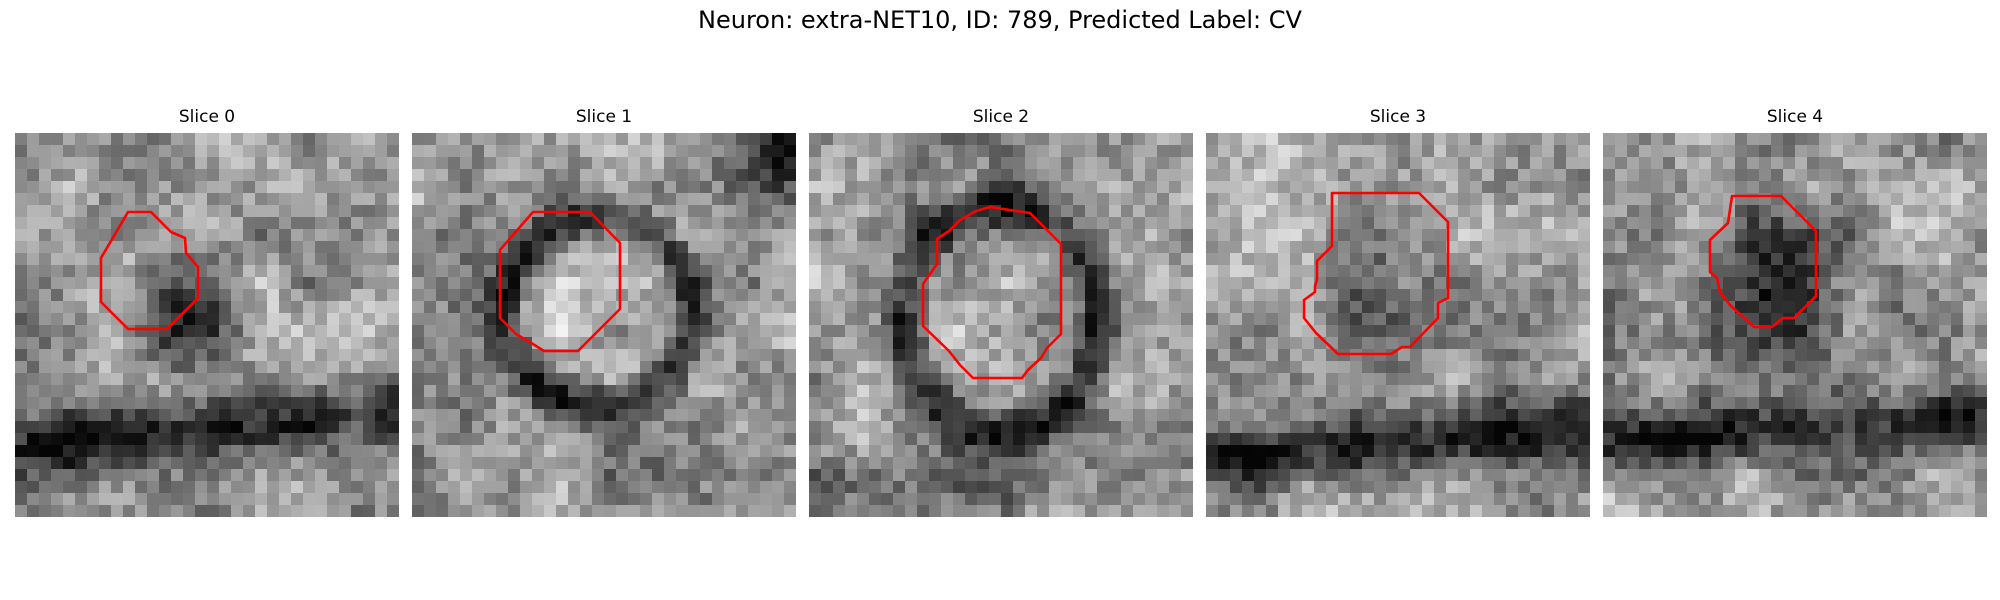  I want to click on slice-title-2: Slice 2, so click(1001, 117).